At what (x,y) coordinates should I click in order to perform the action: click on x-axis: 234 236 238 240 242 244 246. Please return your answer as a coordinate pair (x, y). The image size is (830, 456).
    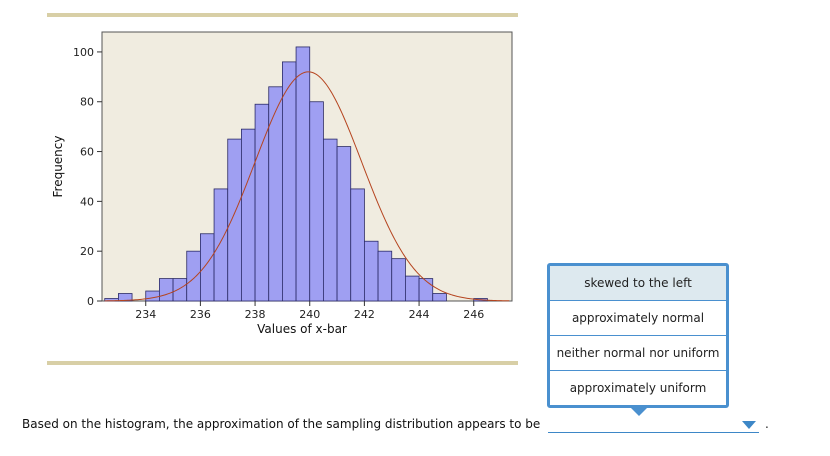
    Looking at the image, I should click on (309, 311).